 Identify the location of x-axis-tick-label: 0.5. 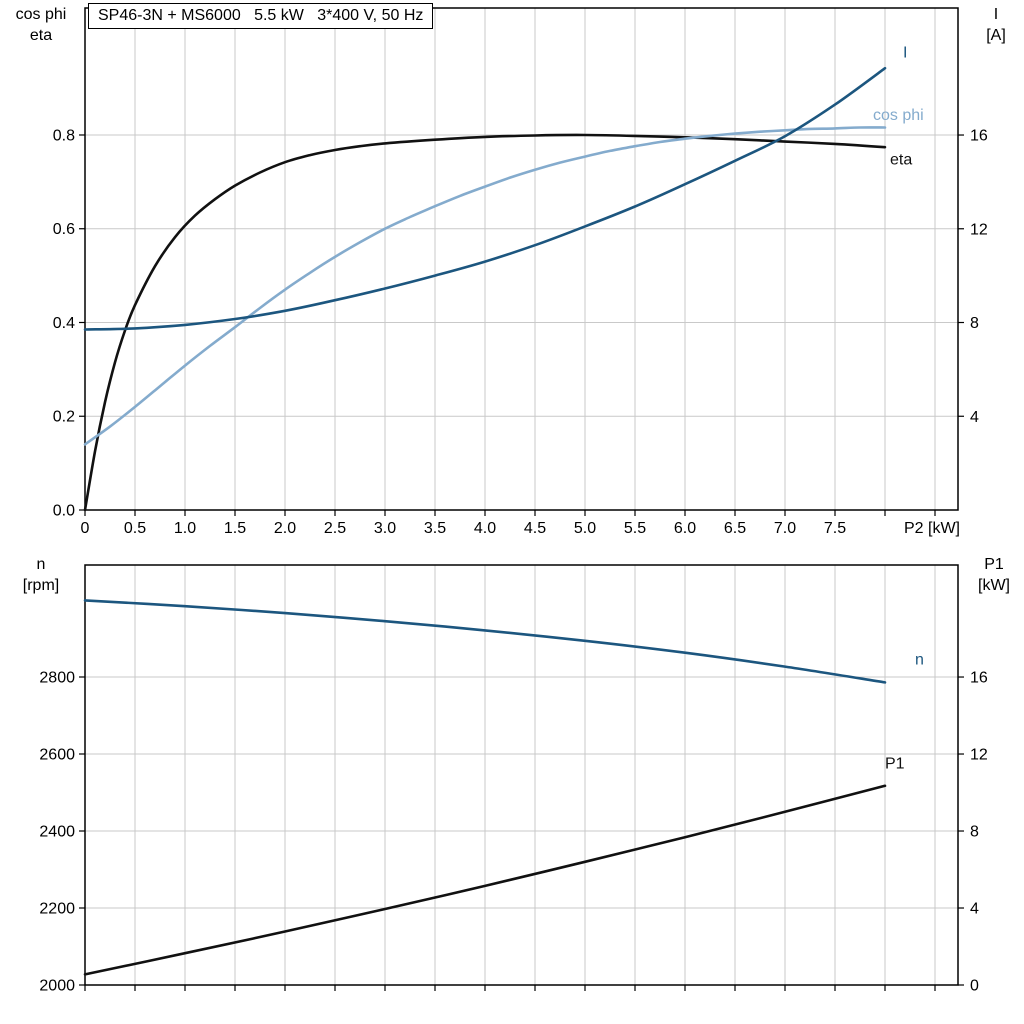
(135, 528).